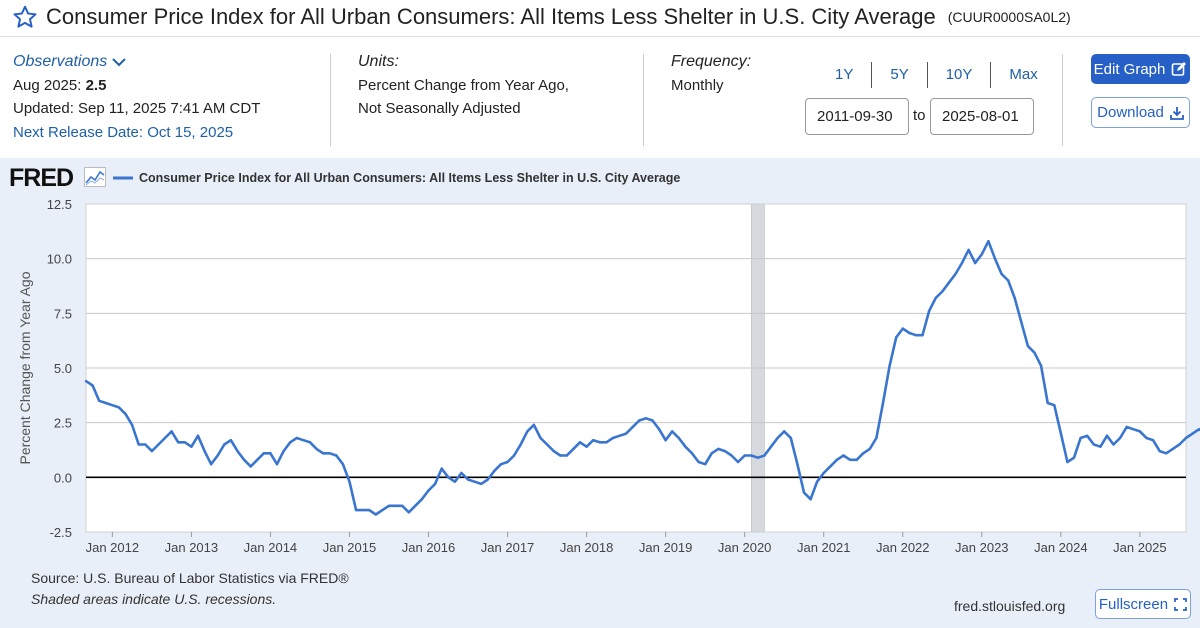 This screenshot has width=1200, height=628. I want to click on series-id: (CUUR0000SA0L2), so click(1009, 17).